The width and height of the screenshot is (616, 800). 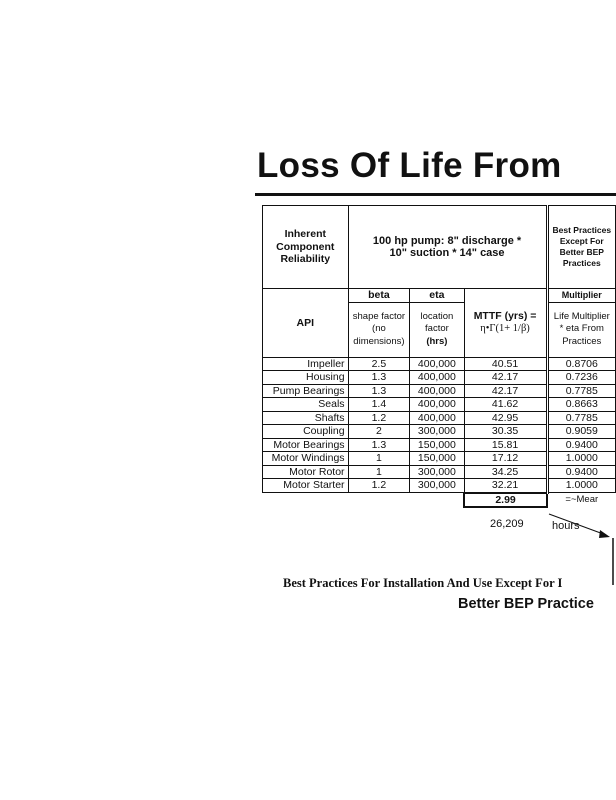 I want to click on table-row: Motor Starter 1.2 300,000 32.21 1.0000, so click(x=439, y=485).